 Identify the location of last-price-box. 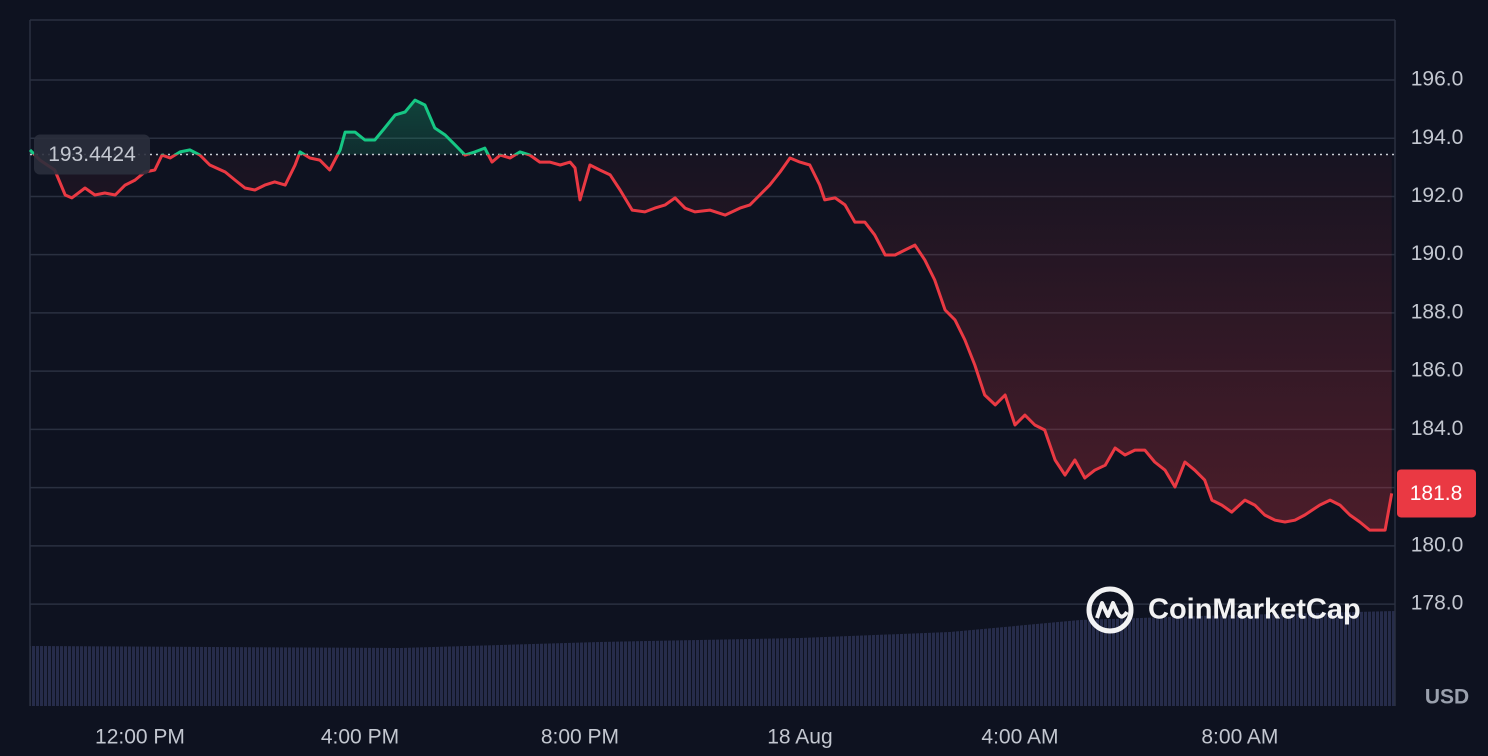
(1436, 493).